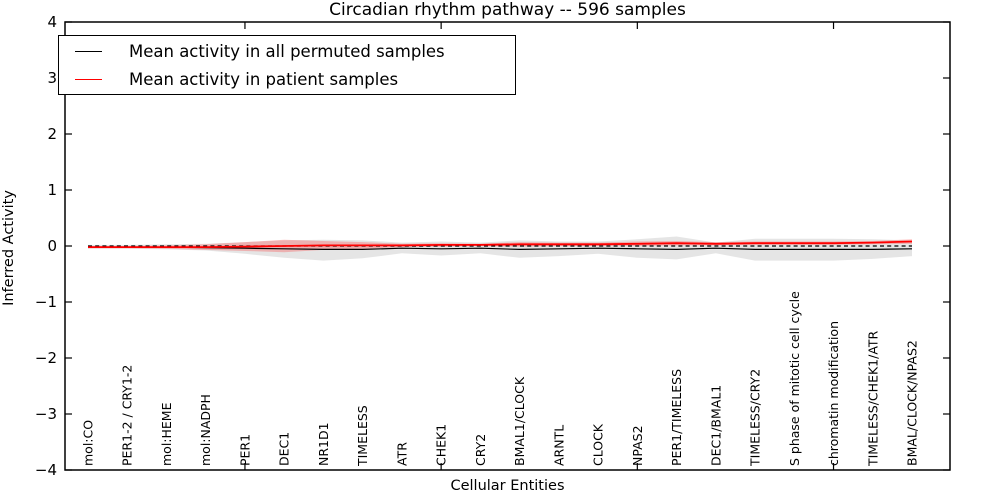  I want to click on entity-tick-label: ARNTL, so click(558, 445).